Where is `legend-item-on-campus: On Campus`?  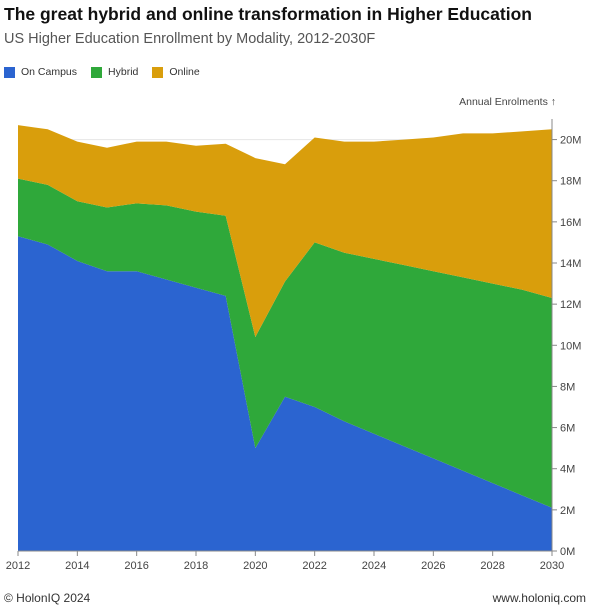
legend-item-on-campus: On Campus is located at coordinates (40, 72).